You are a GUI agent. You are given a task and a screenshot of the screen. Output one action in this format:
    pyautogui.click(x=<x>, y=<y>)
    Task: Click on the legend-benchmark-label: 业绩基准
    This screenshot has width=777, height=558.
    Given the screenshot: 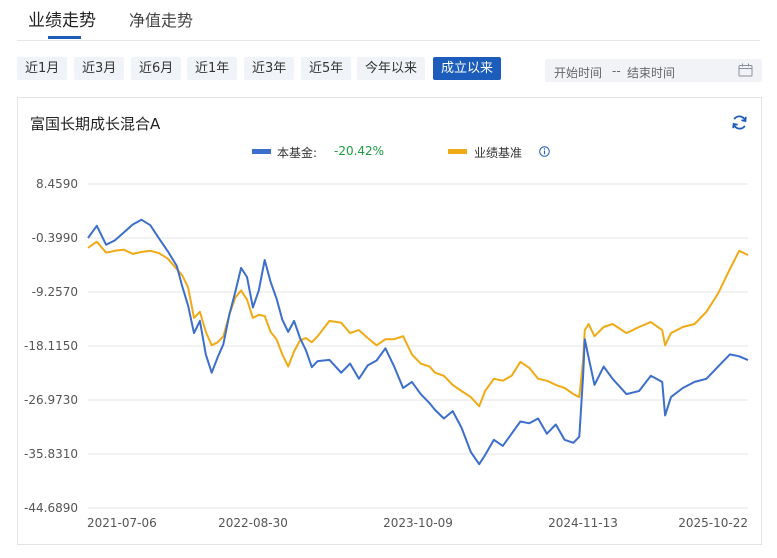 What is the action you would take?
    pyautogui.click(x=498, y=153)
    